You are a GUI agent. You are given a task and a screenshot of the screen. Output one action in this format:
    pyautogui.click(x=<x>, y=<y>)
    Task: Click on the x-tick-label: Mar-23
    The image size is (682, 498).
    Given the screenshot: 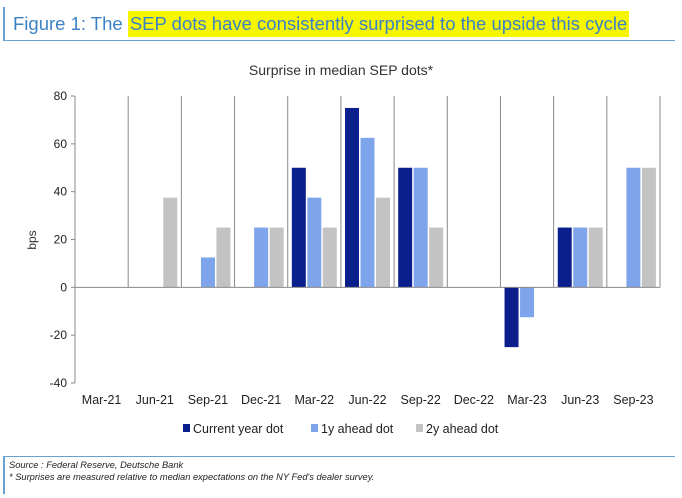 What is the action you would take?
    pyautogui.click(x=527, y=400)
    